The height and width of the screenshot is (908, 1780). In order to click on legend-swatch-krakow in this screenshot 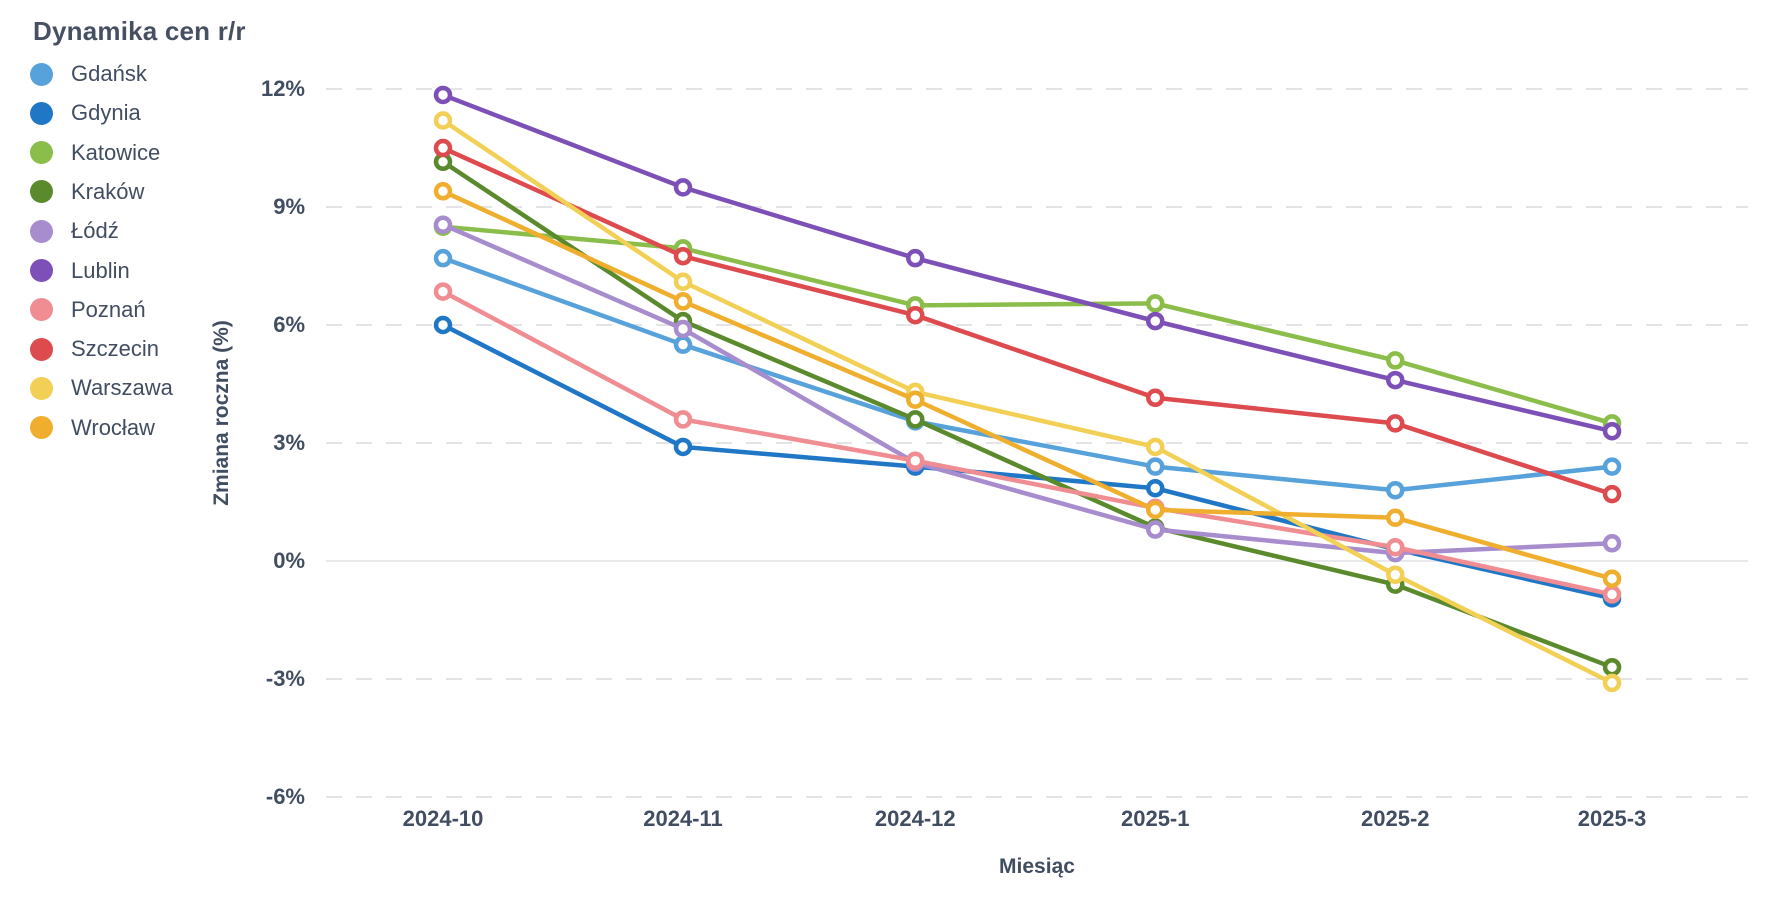, I will do `click(41, 192)`.